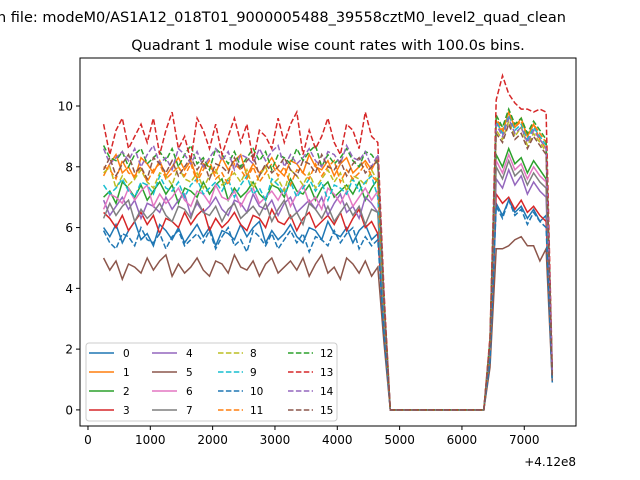 The width and height of the screenshot is (640, 480). Describe the element at coordinates (88, 440) in the screenshot. I see `x-tick-label: 0` at that location.